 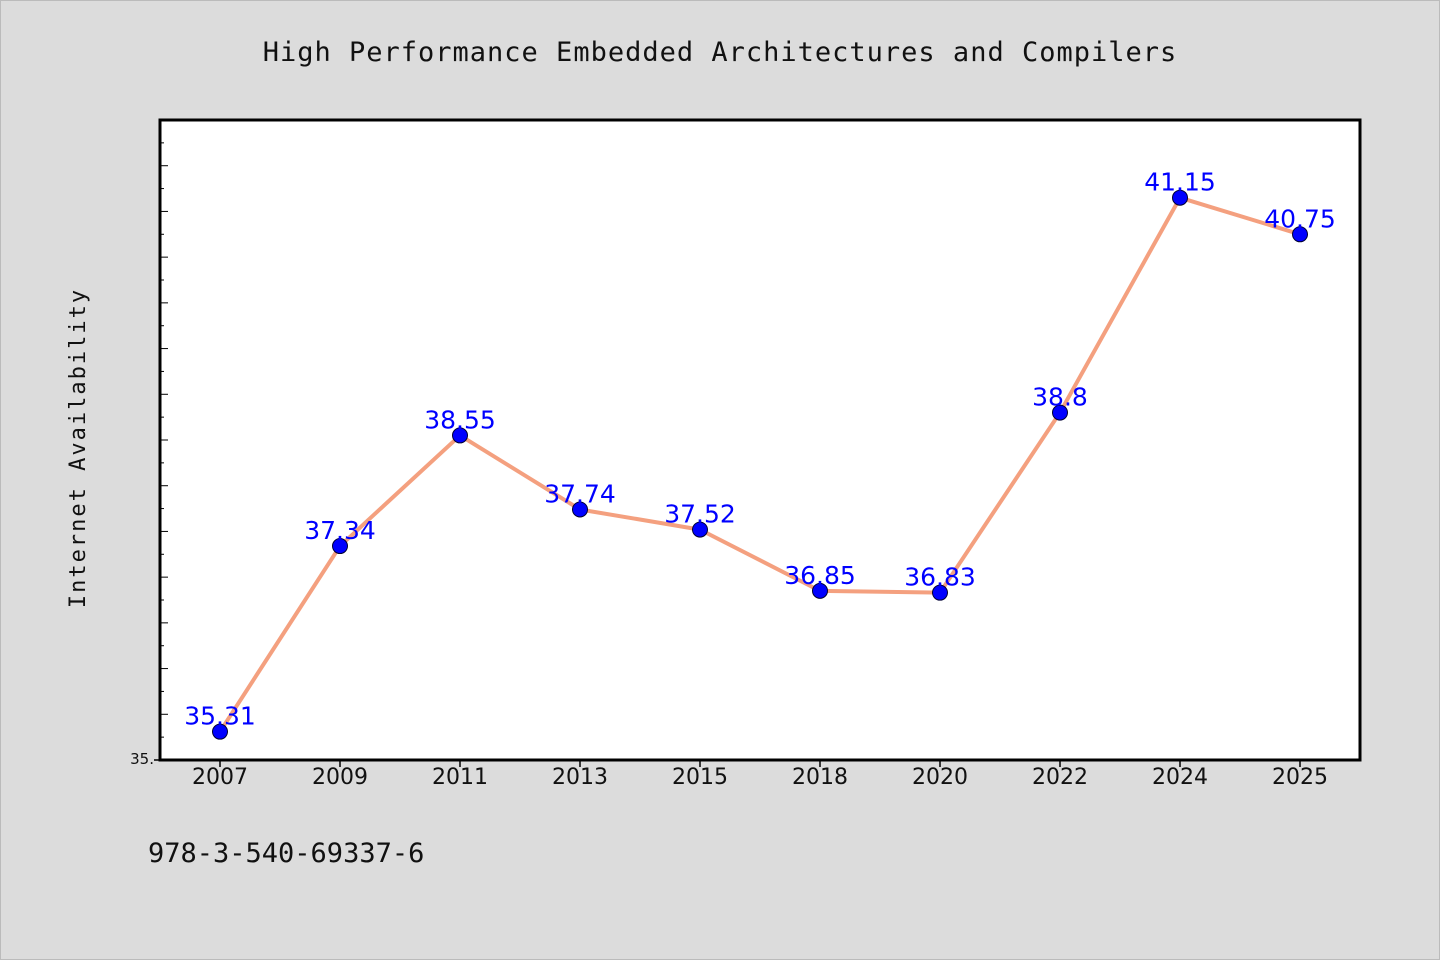 What do you see at coordinates (1180, 182) in the screenshot?
I see `data-label: 41.15` at bounding box center [1180, 182].